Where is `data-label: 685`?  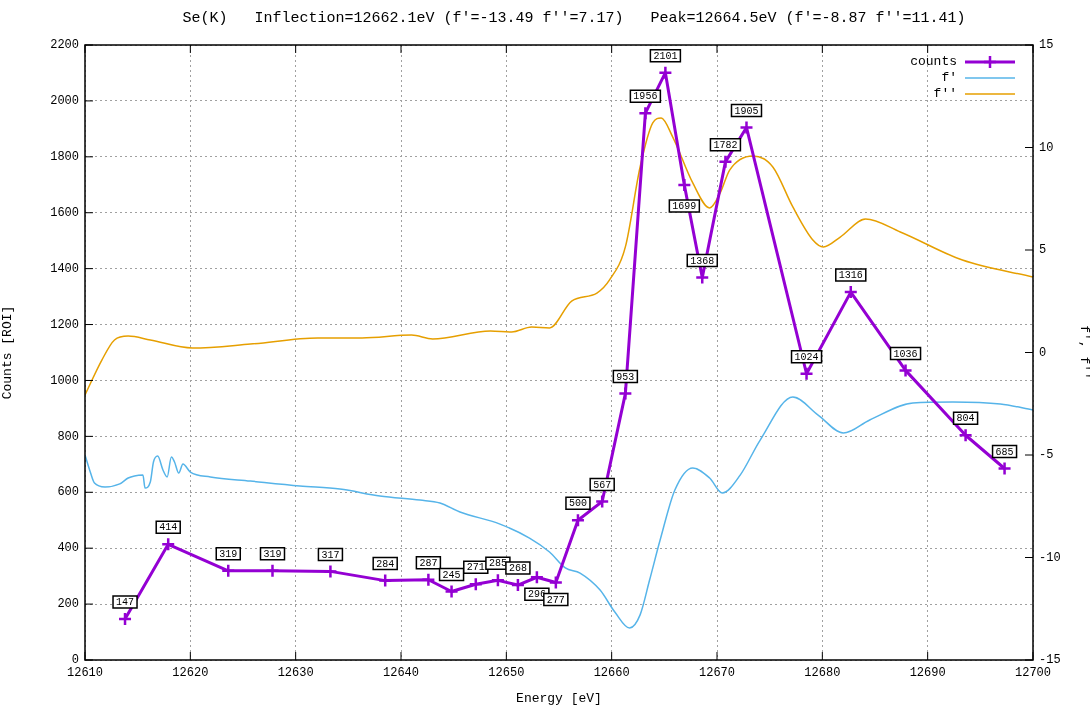 data-label: 685 is located at coordinates (1004, 452).